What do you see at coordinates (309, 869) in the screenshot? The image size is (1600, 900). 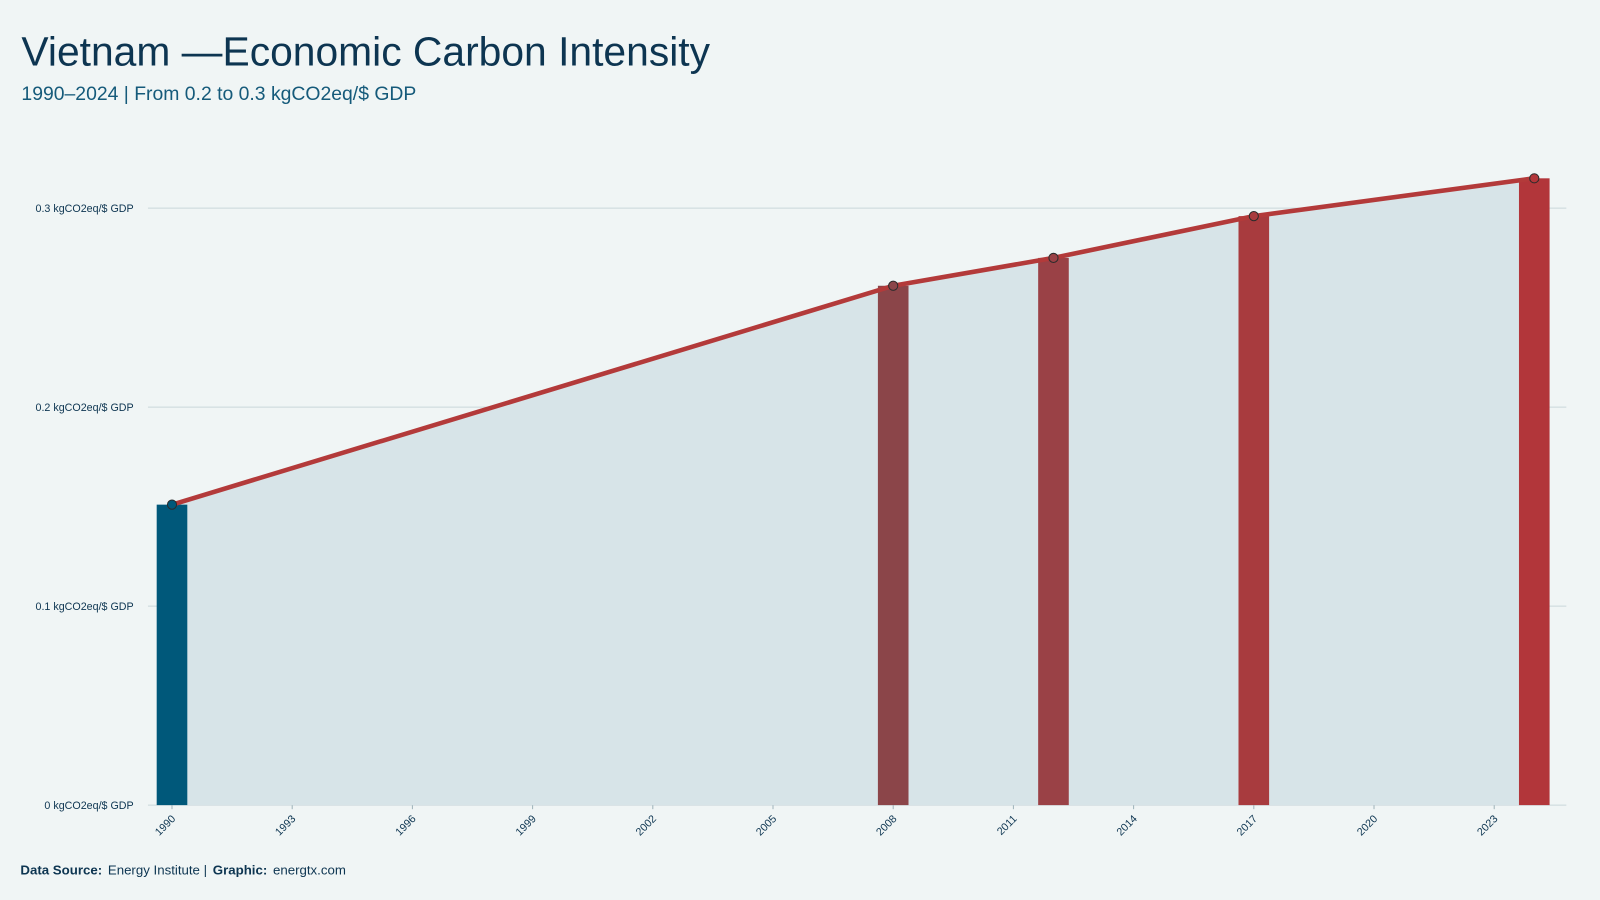 I see `footer-graphic: energtx.com` at bounding box center [309, 869].